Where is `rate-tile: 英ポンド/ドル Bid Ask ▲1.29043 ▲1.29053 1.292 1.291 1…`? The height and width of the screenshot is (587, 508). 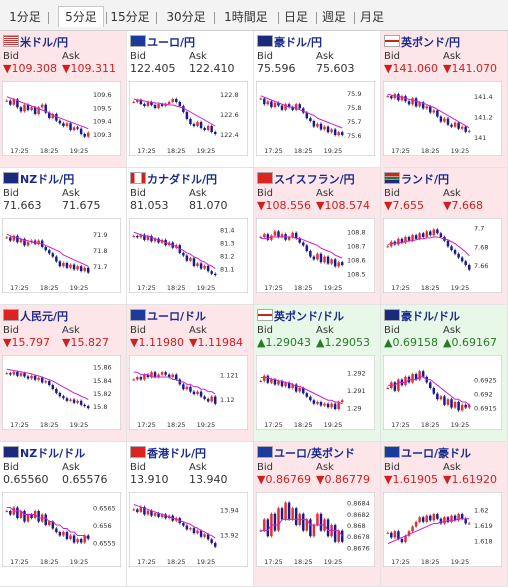 rate-tile: 英ポンド/ドル Bid Ask ▲1.29043 ▲1.29053 1.292 1.291 1… is located at coordinates (317, 373).